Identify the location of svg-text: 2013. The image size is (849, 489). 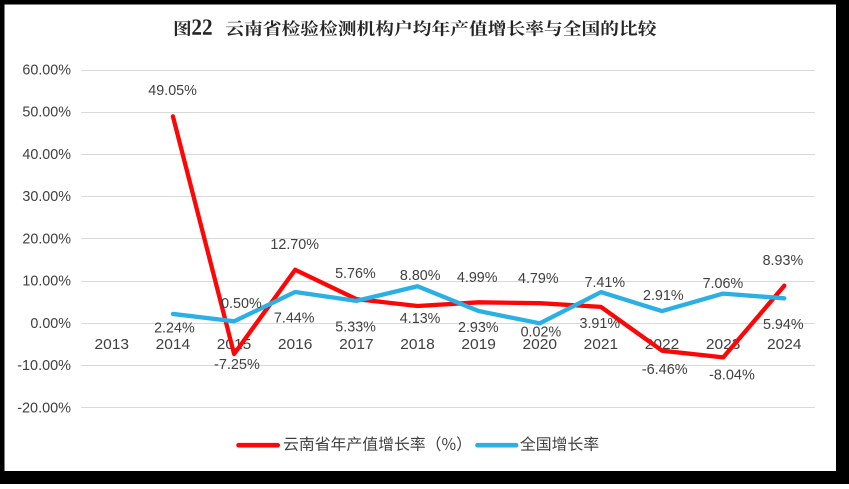
(112, 344).